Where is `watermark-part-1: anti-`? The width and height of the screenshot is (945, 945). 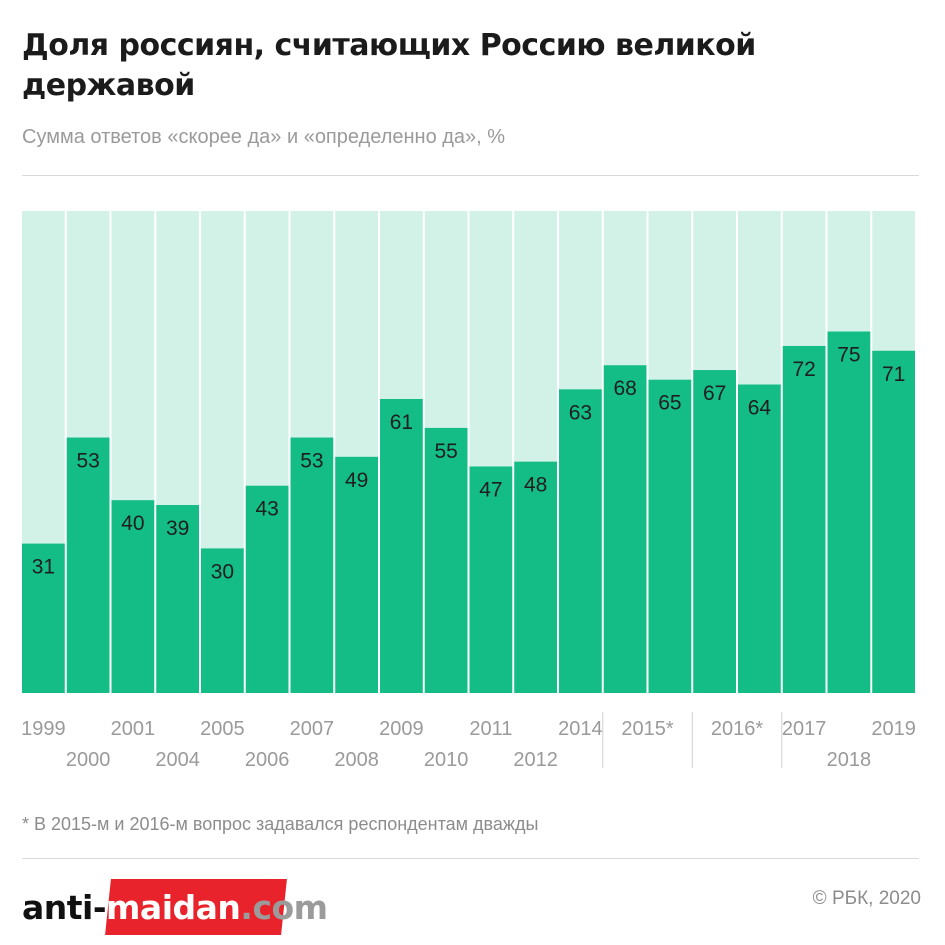
watermark-part-1: anti- is located at coordinates (64, 907).